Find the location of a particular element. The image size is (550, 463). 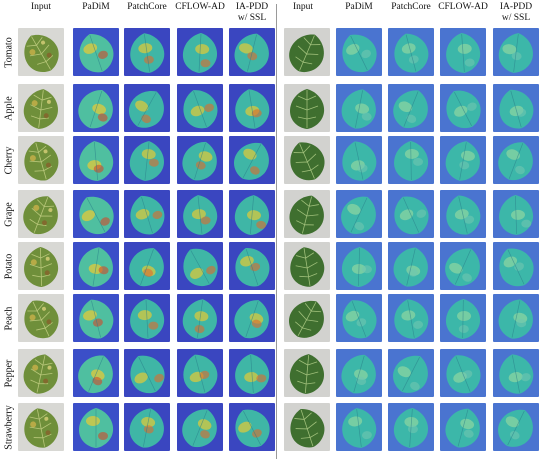

healthy-peach-cflow-ad-image is located at coordinates (463, 318).